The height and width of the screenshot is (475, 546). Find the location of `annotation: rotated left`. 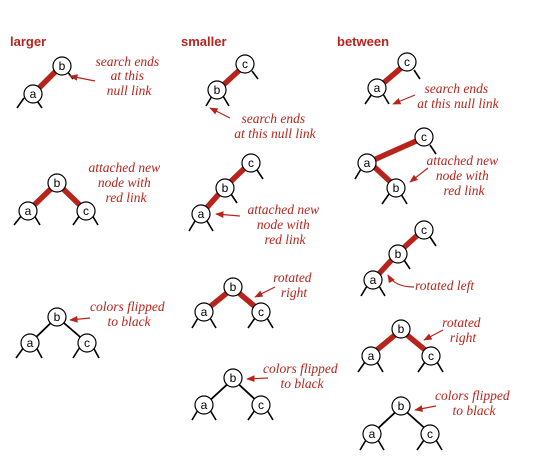

annotation: rotated left is located at coordinates (445, 285).